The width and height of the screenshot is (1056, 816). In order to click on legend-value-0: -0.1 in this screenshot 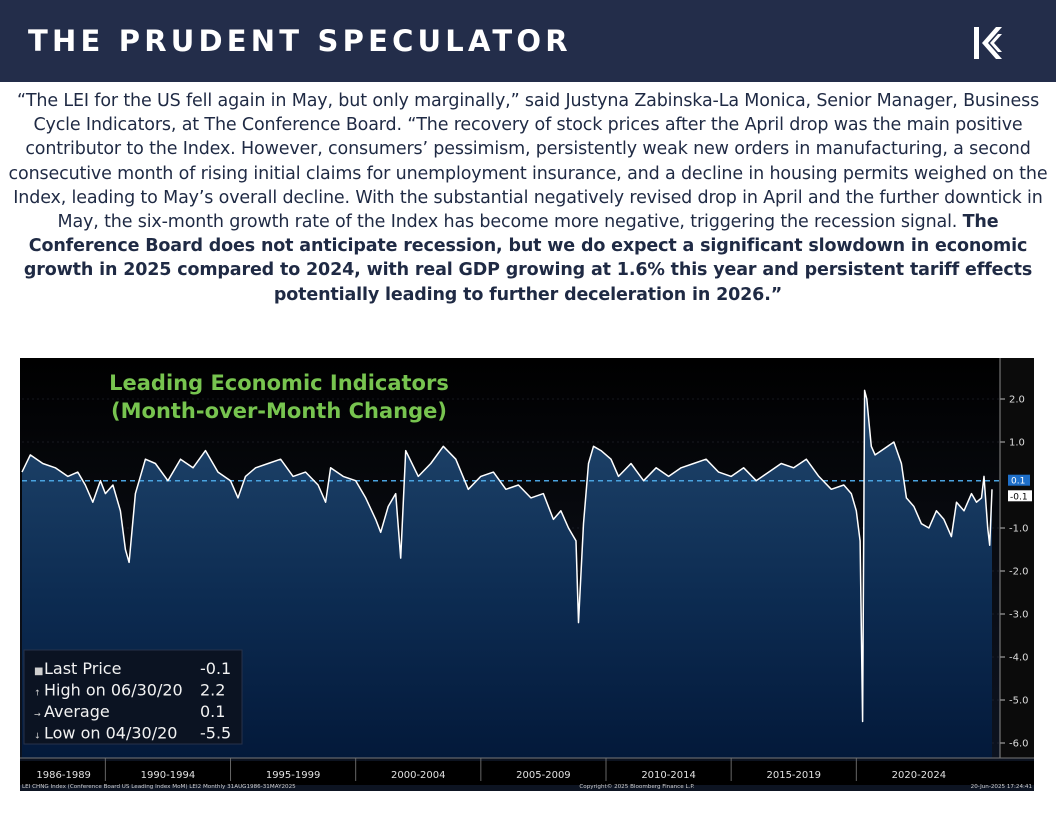, I will do `click(215, 668)`.